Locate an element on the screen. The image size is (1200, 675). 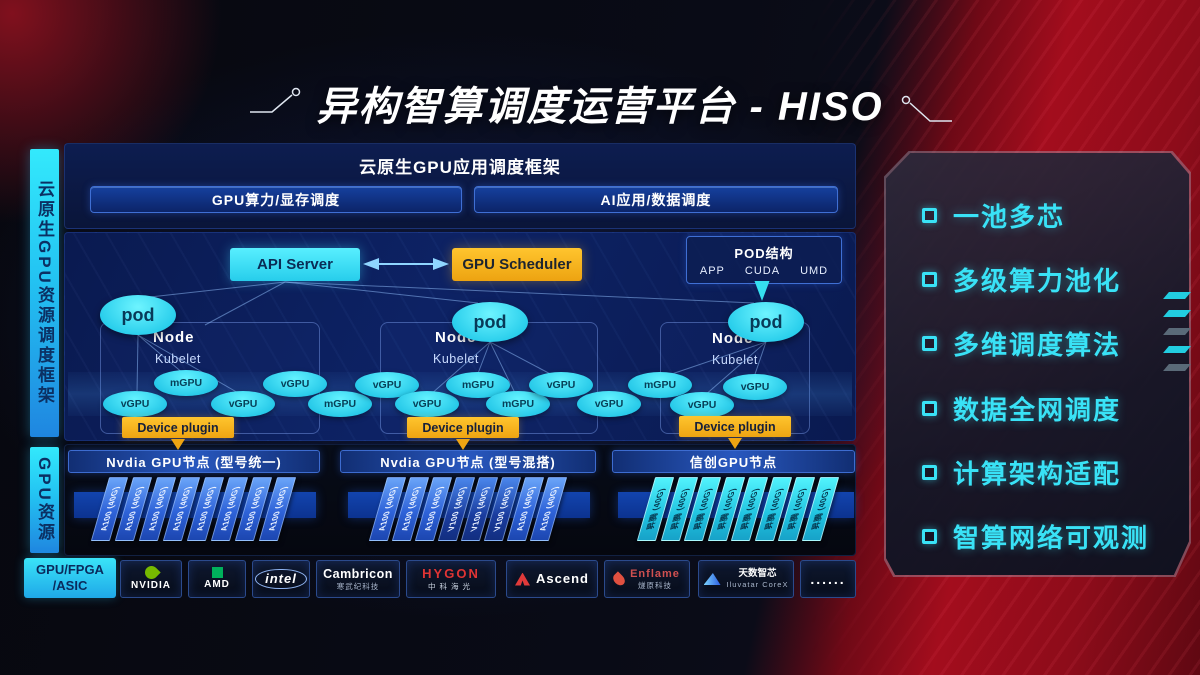
feature-item: 多维调度算法 is located at coordinates (1021, 343).